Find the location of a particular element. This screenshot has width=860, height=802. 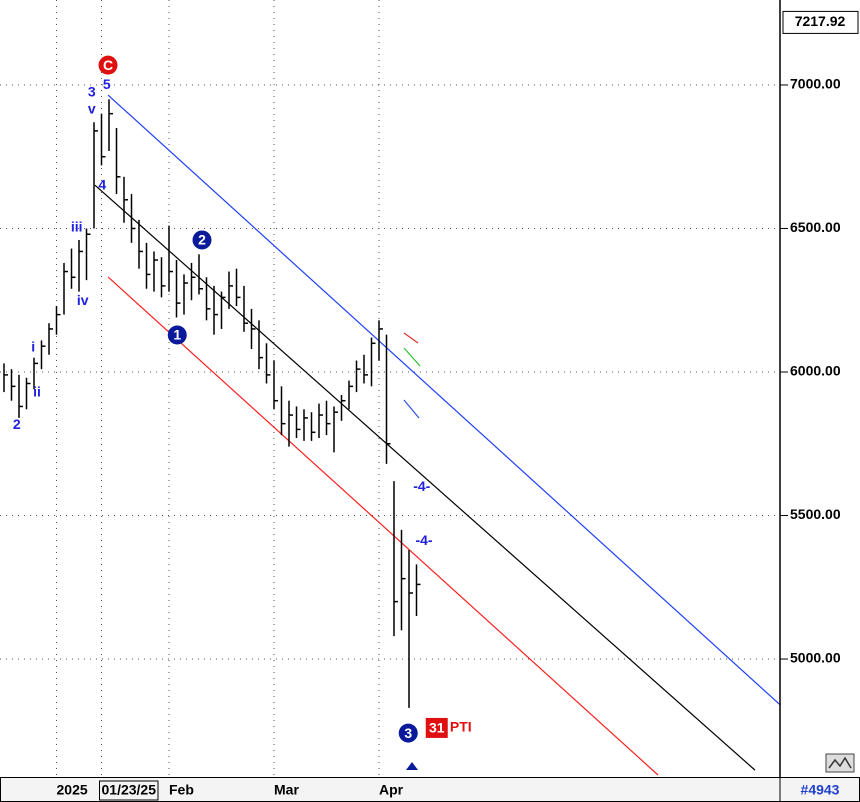

wave-label: PTI is located at coordinates (461, 727).